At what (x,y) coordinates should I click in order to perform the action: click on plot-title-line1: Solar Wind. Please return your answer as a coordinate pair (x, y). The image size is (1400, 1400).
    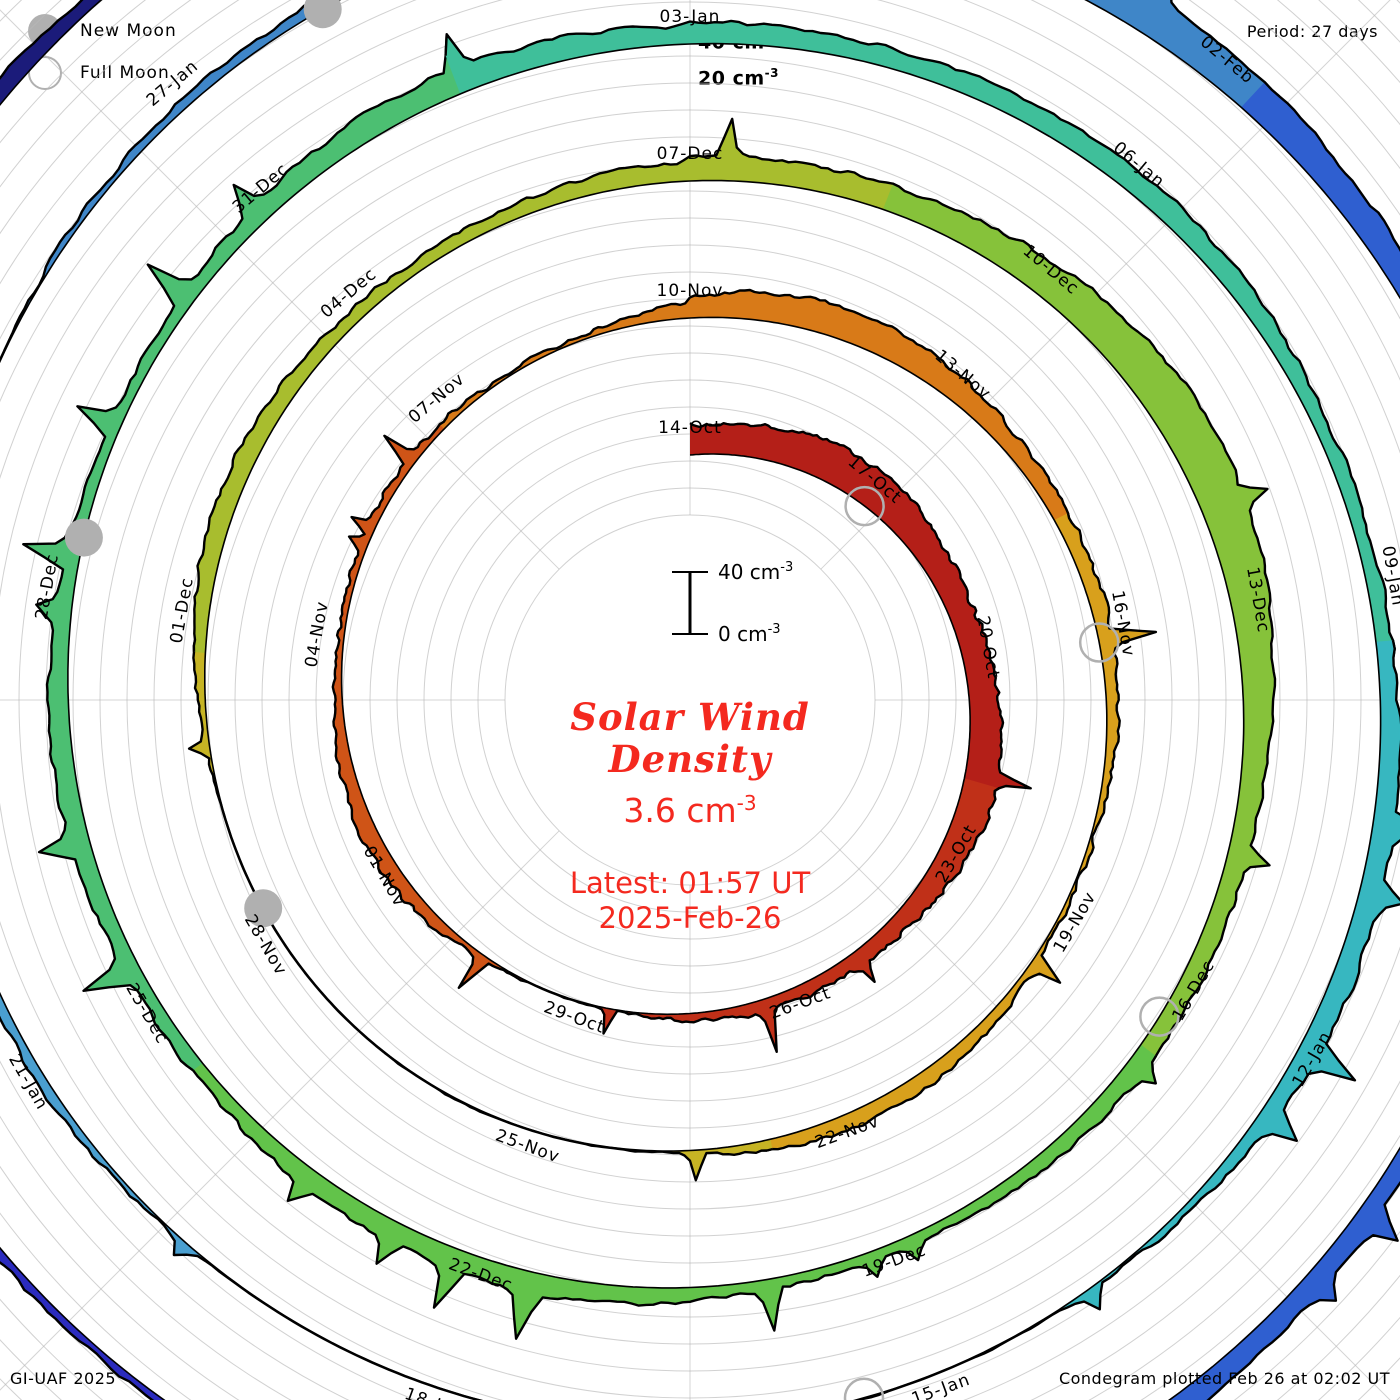
    Looking at the image, I should click on (690, 717).